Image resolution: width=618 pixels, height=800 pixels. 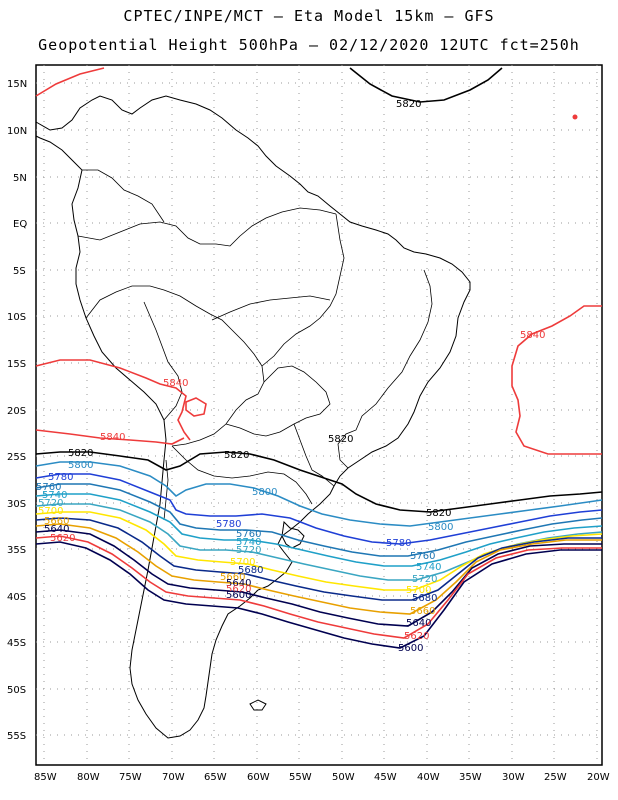 I want to click on lat-label: 5S, so click(x=19, y=271).